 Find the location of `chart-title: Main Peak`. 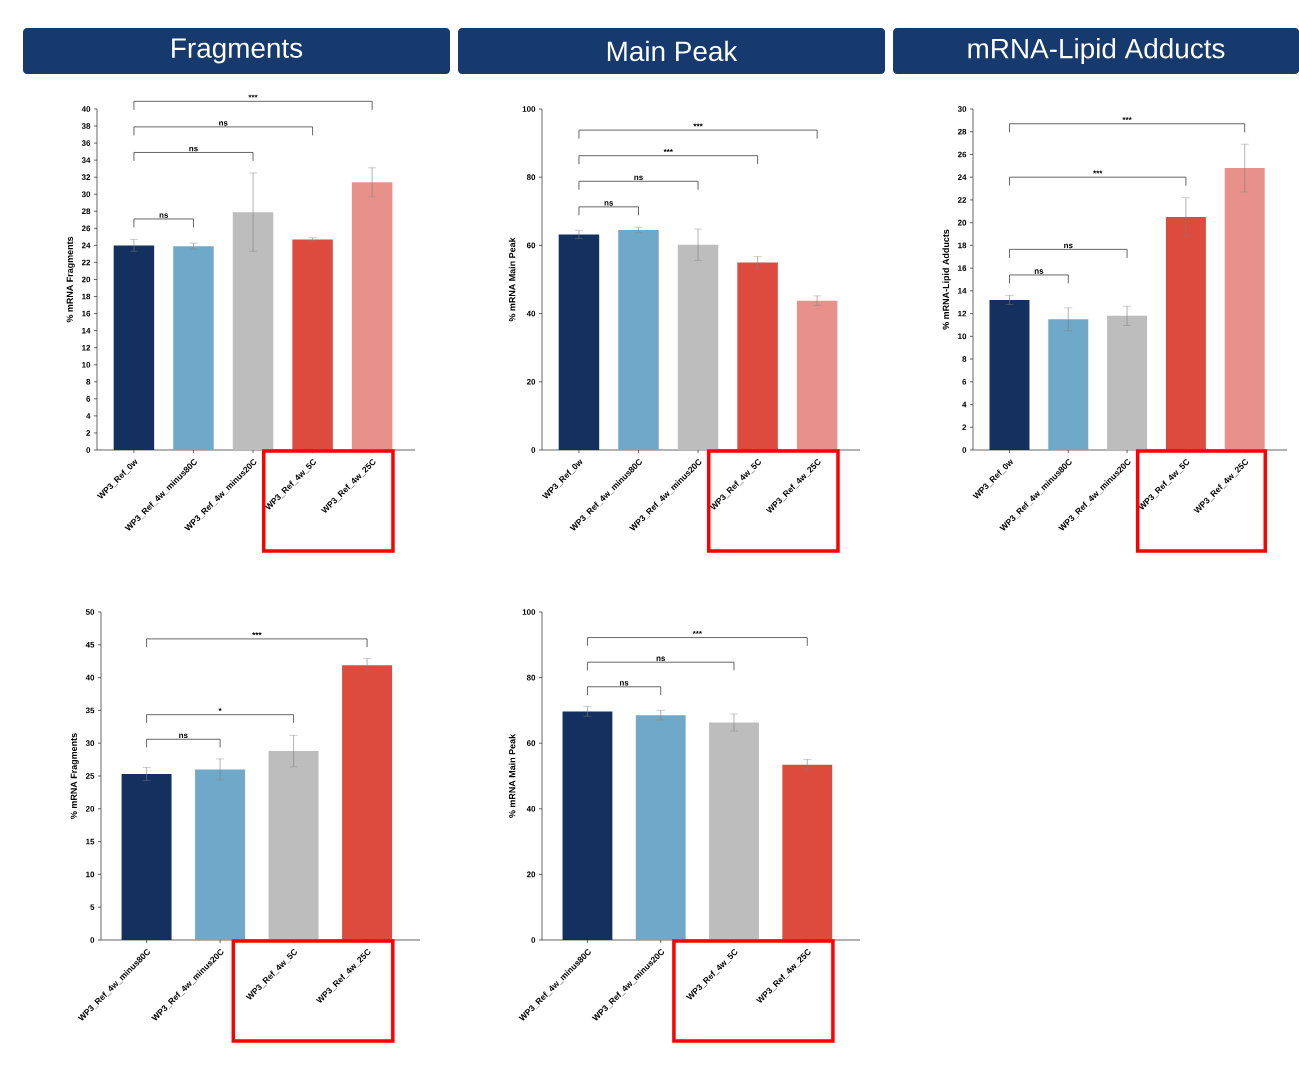

chart-title: Main Peak is located at coordinates (672, 51).